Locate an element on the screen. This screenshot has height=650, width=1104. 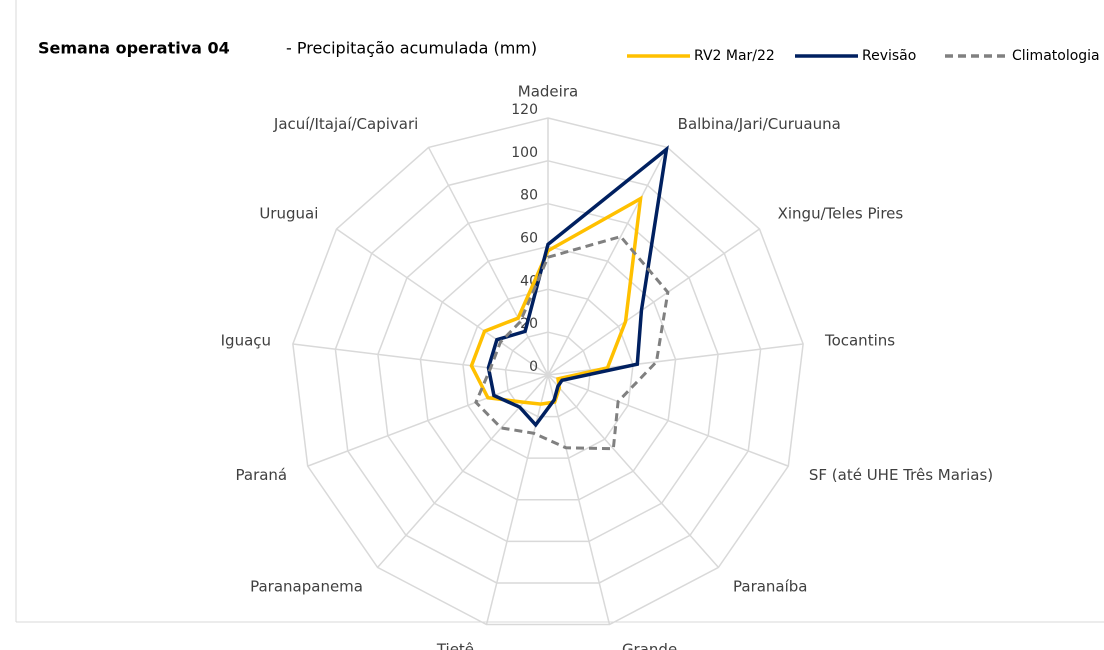
r-tick-label: 120 is located at coordinates (524, 110).